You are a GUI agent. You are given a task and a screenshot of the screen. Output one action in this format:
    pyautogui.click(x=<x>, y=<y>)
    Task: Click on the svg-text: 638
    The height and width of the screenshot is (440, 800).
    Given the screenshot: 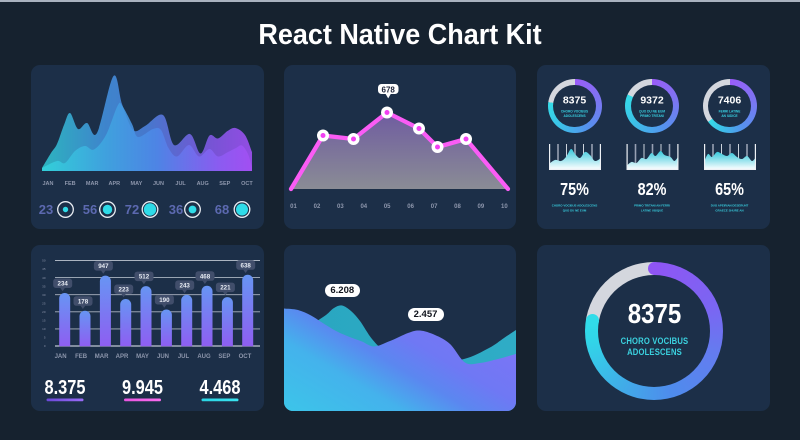 What is the action you would take?
    pyautogui.click(x=246, y=265)
    